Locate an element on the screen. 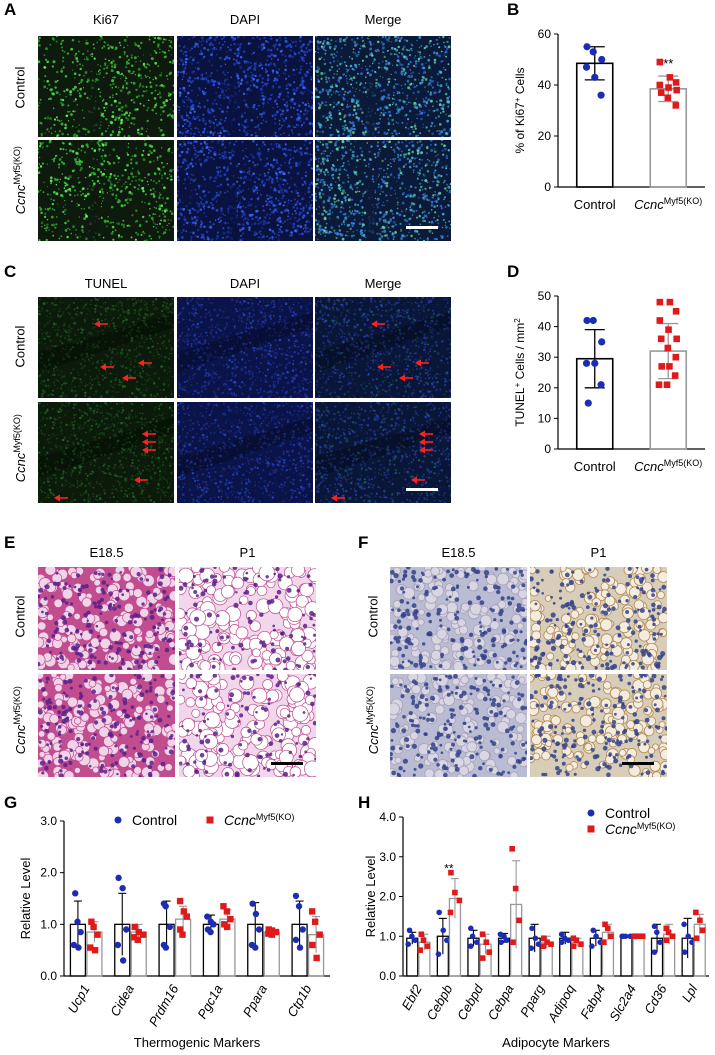  y-tick-label: 0.0 is located at coordinates (48, 976).